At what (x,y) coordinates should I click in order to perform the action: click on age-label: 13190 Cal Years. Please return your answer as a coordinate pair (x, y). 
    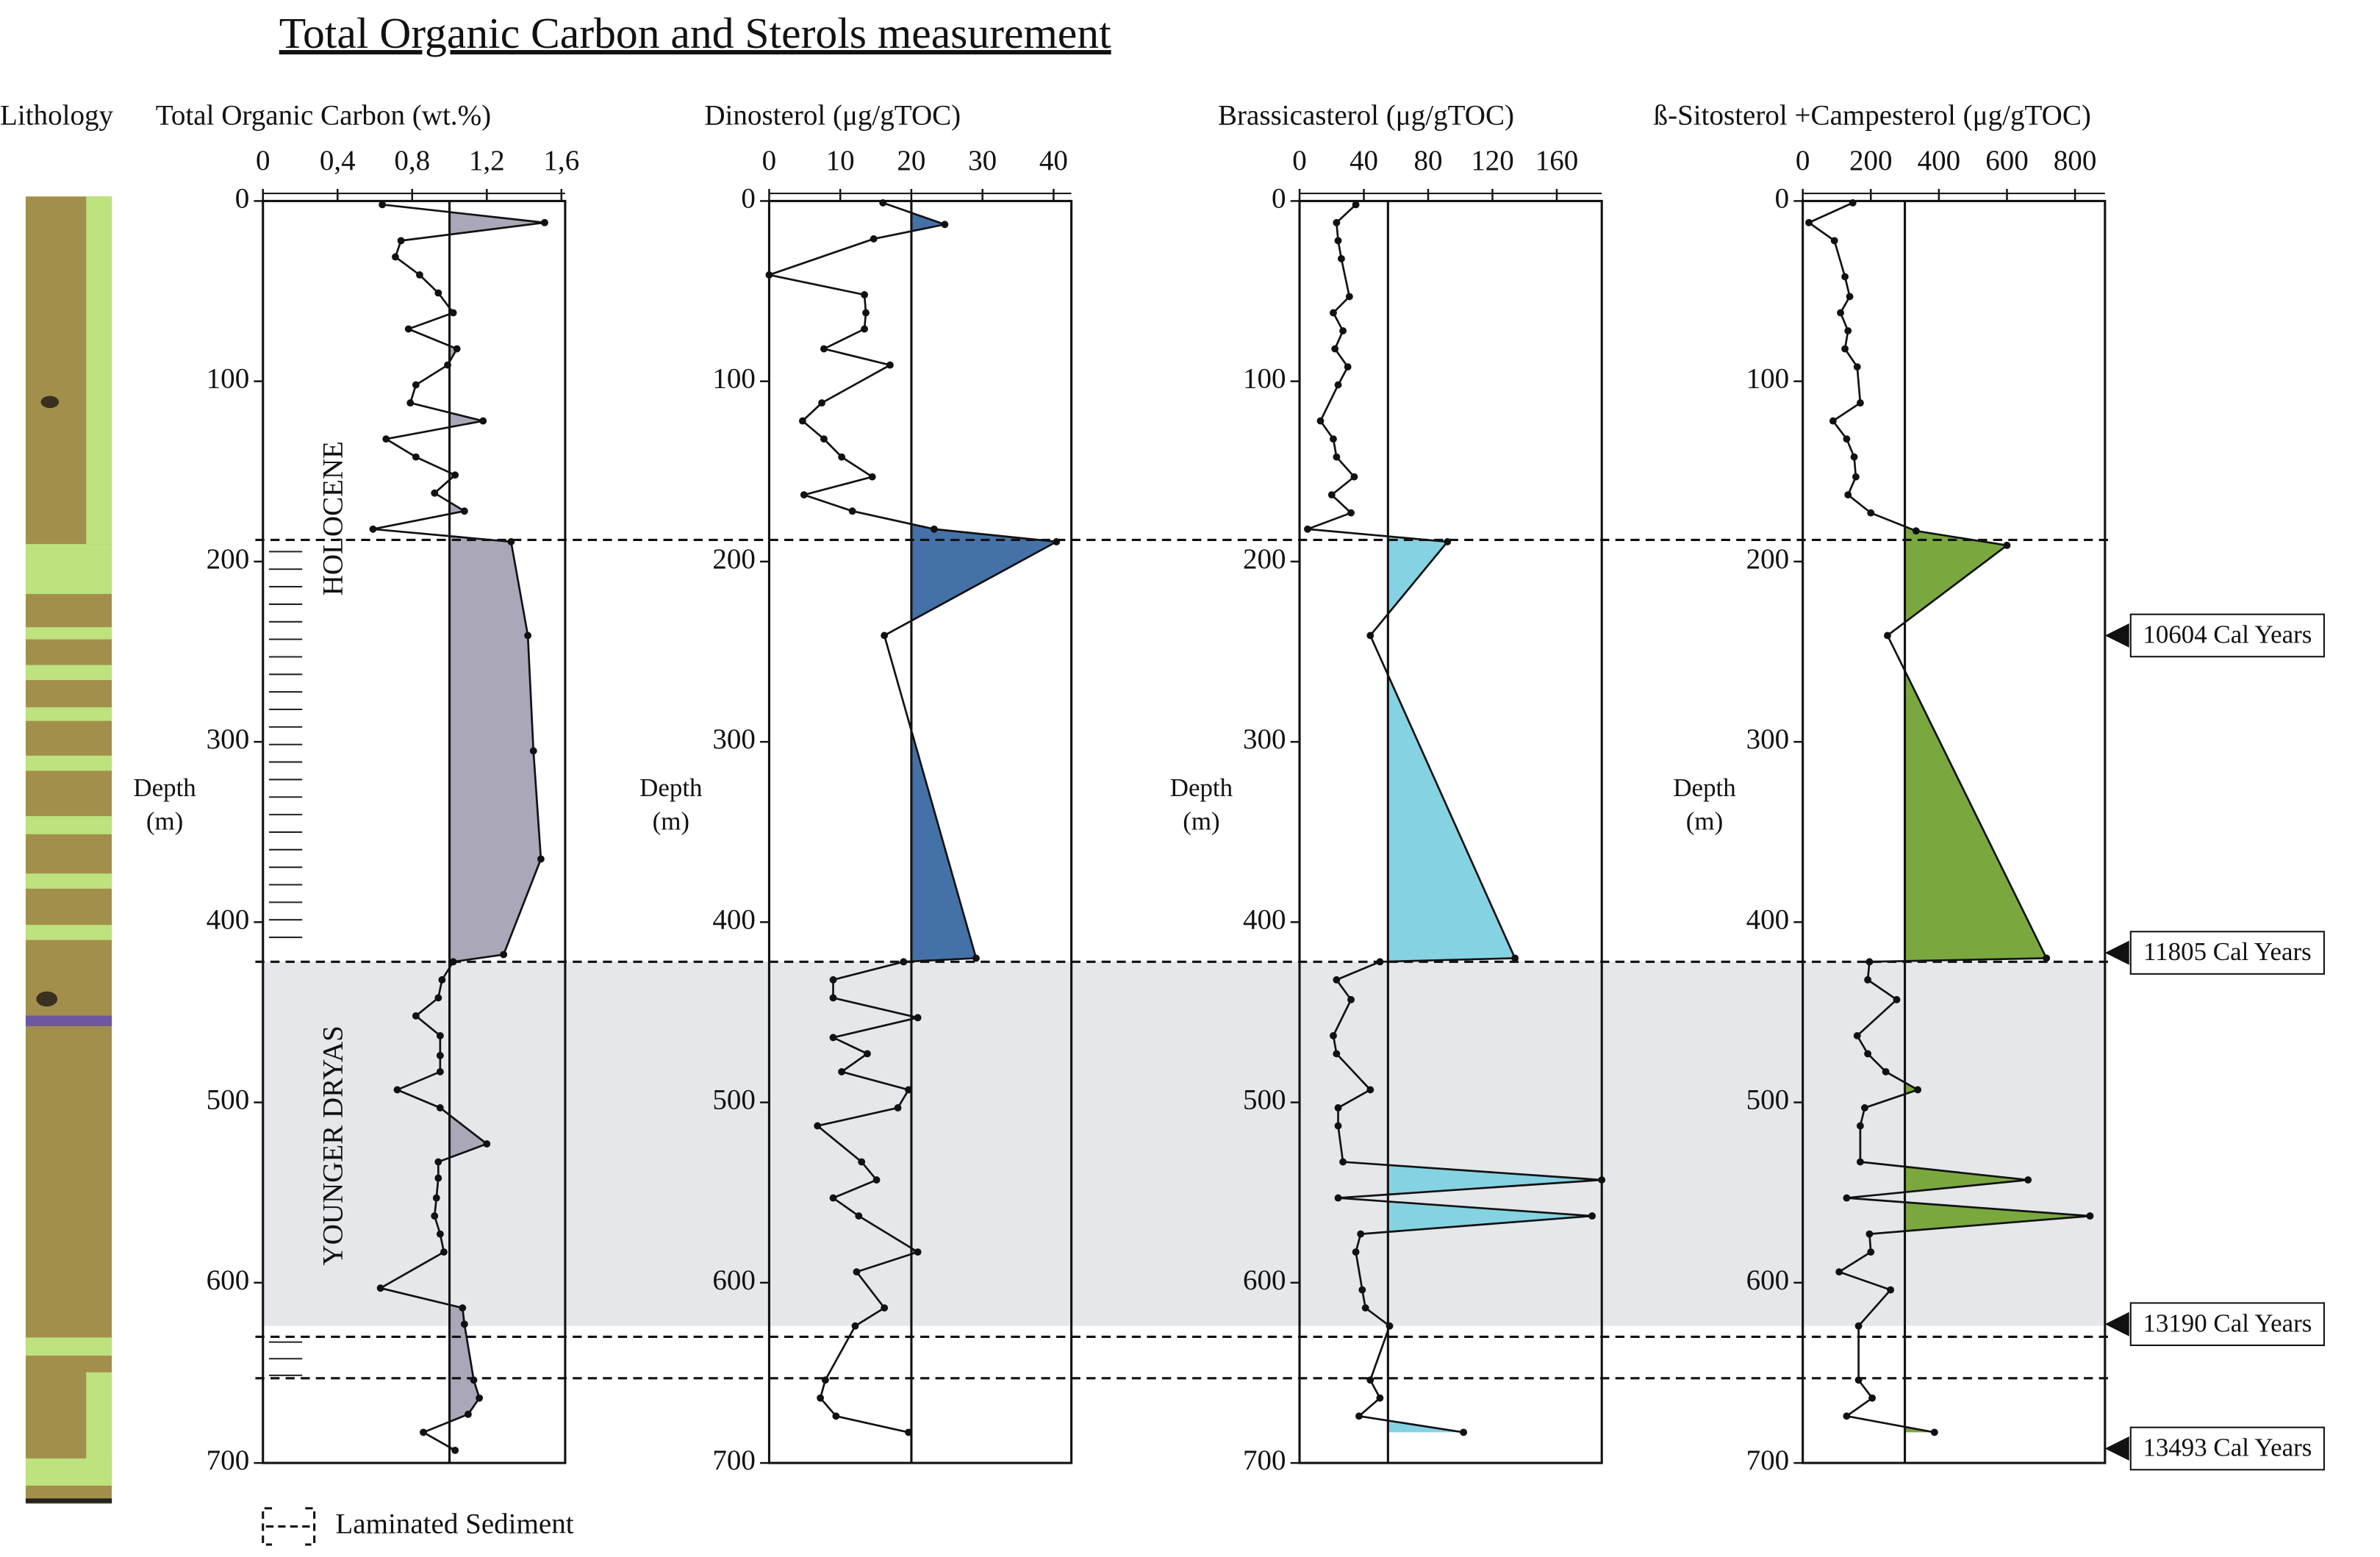
    Looking at the image, I should click on (2227, 1323).